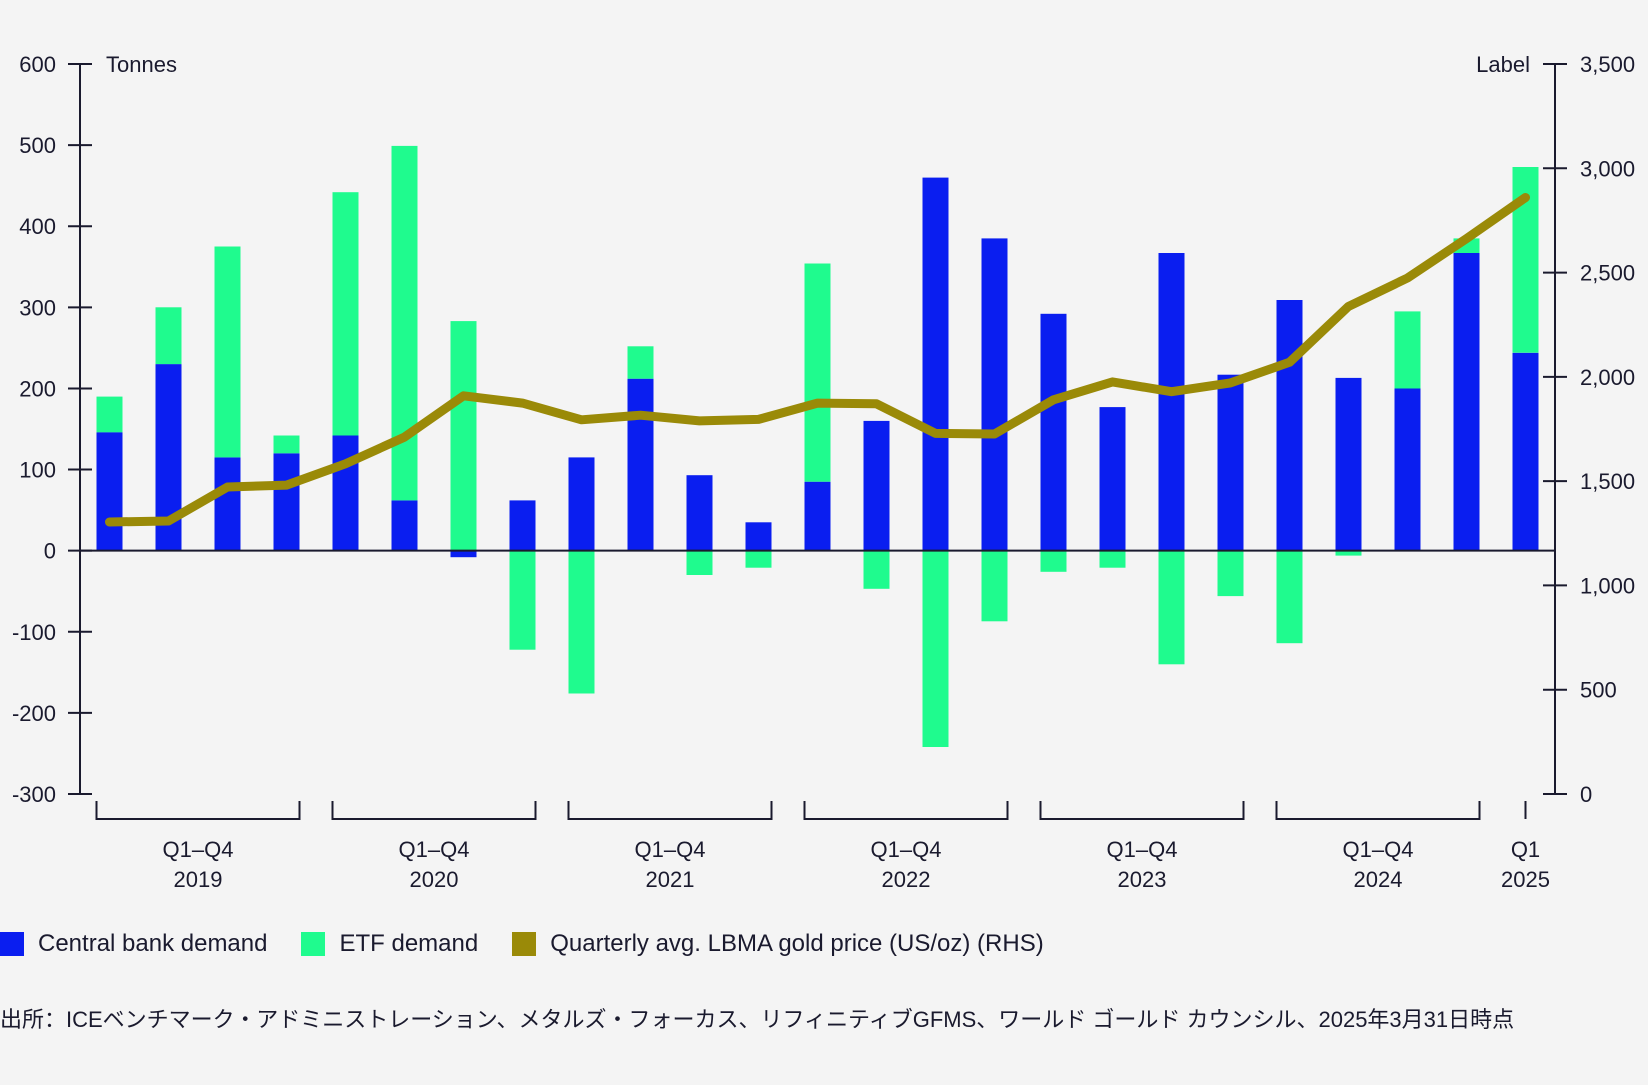 Image resolution: width=1648 pixels, height=1085 pixels. I want to click on right-axis-label: Label, so click(1503, 64).